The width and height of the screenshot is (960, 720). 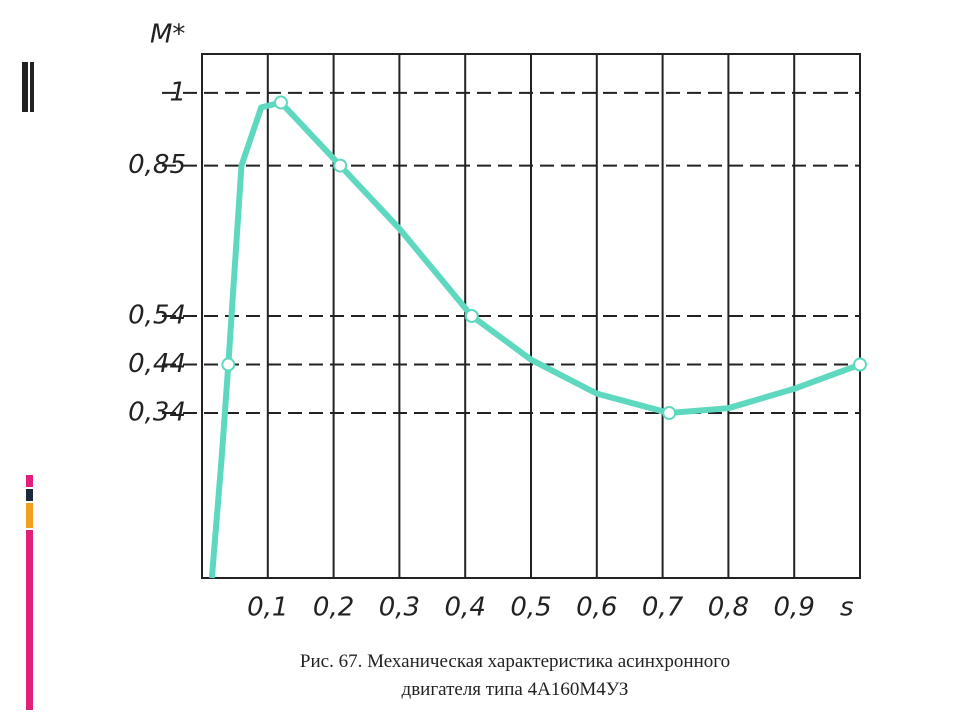 I want to click on y-tick-label: 0,44, so click(x=157, y=364).